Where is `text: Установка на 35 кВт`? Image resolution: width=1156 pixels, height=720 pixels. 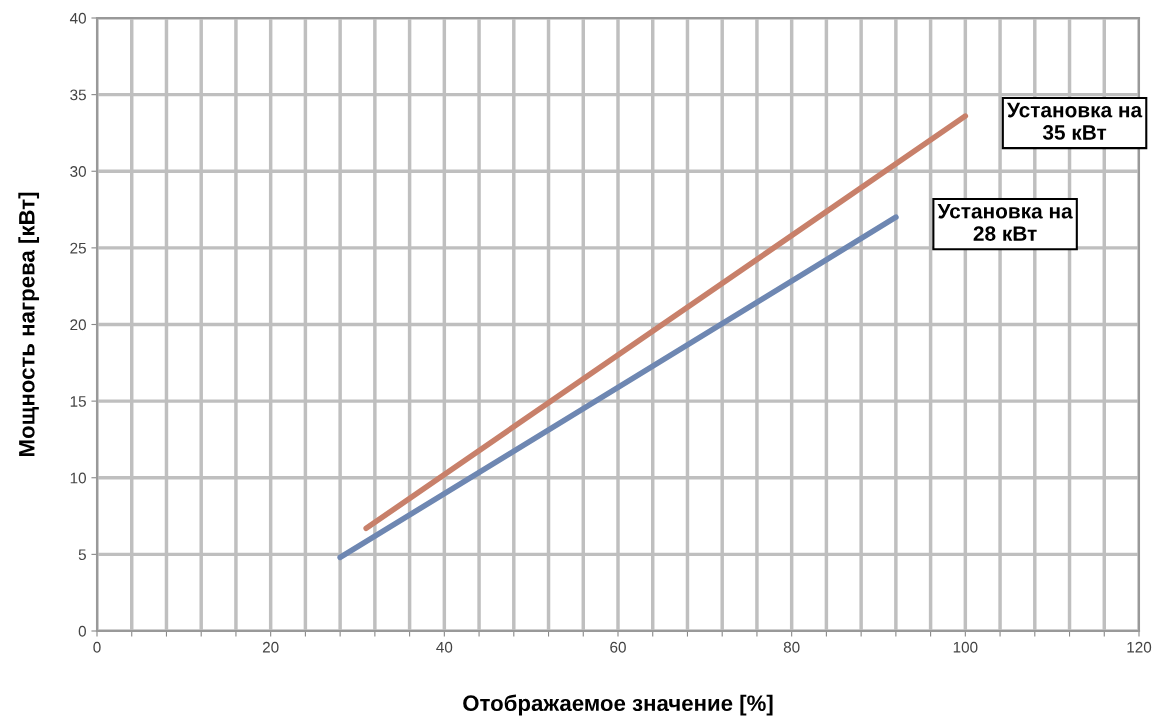 text: Установка на 35 кВт is located at coordinates (1075, 121).